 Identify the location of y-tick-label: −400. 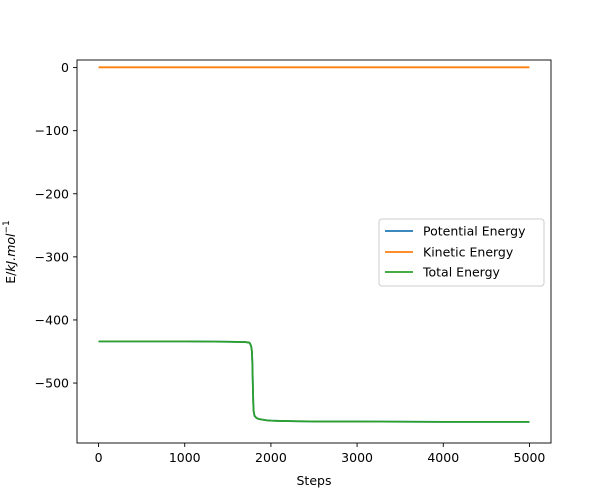
(52, 319).